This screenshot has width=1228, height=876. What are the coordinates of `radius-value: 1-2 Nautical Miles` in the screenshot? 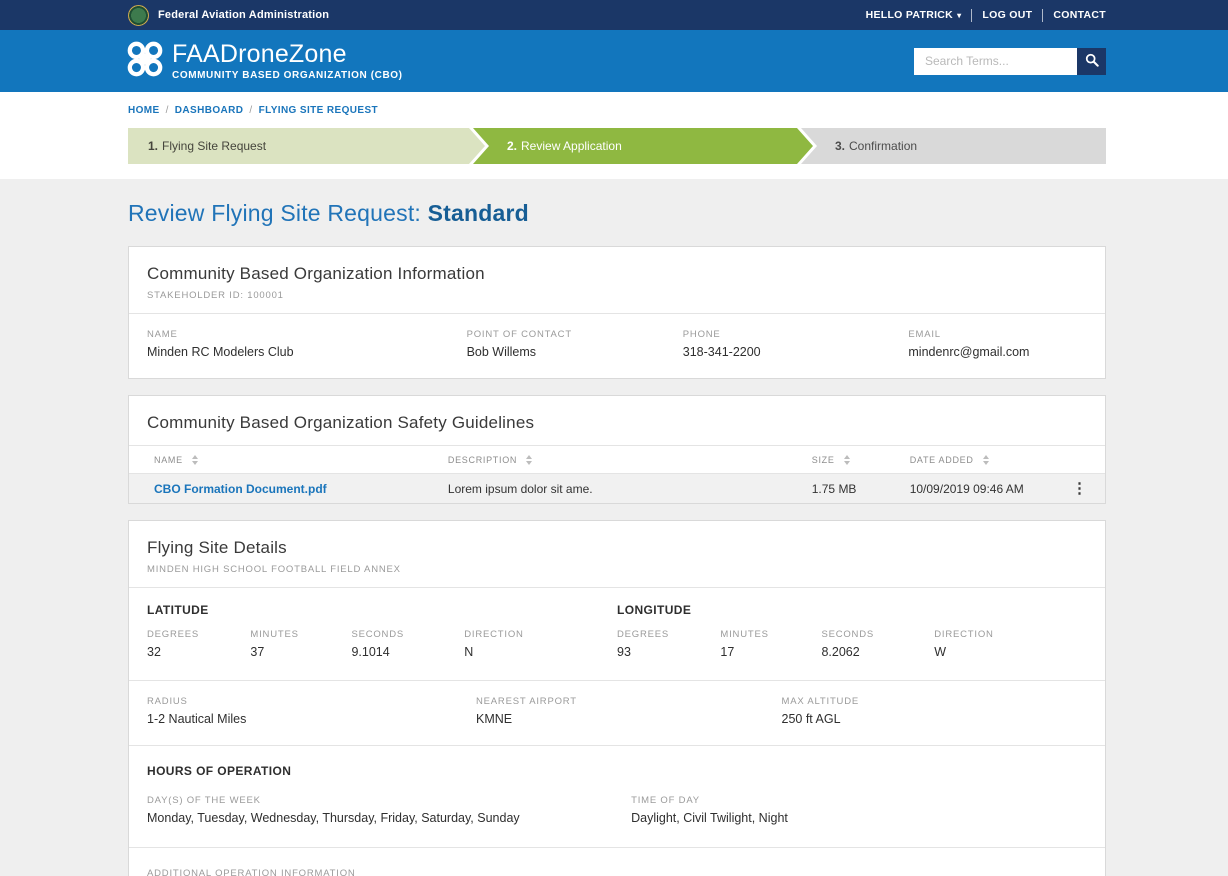 It's located at (197, 719).